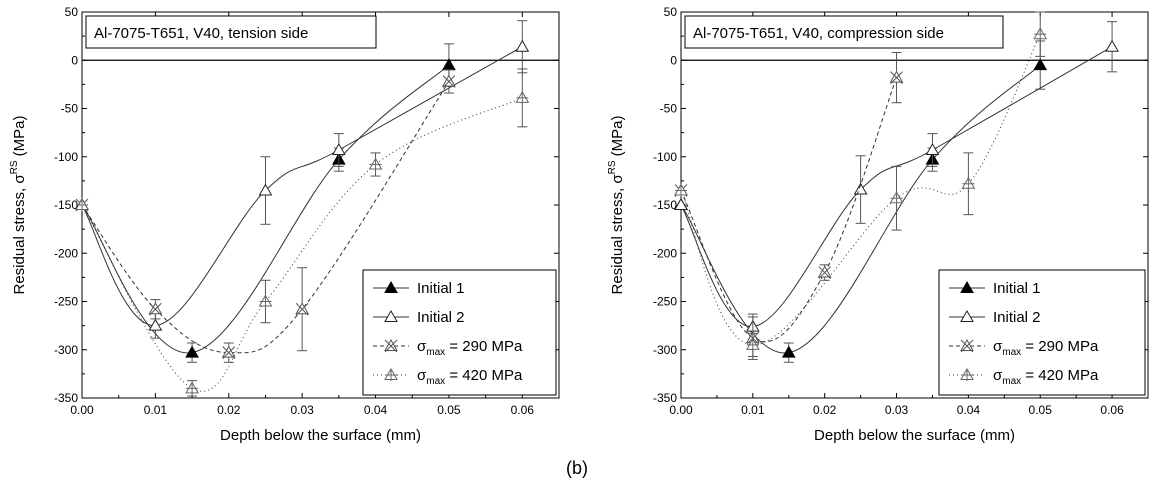 The width and height of the screenshot is (1155, 484). What do you see at coordinates (914, 435) in the screenshot?
I see `x-axis-title: Depth below the surface (mm)` at bounding box center [914, 435].